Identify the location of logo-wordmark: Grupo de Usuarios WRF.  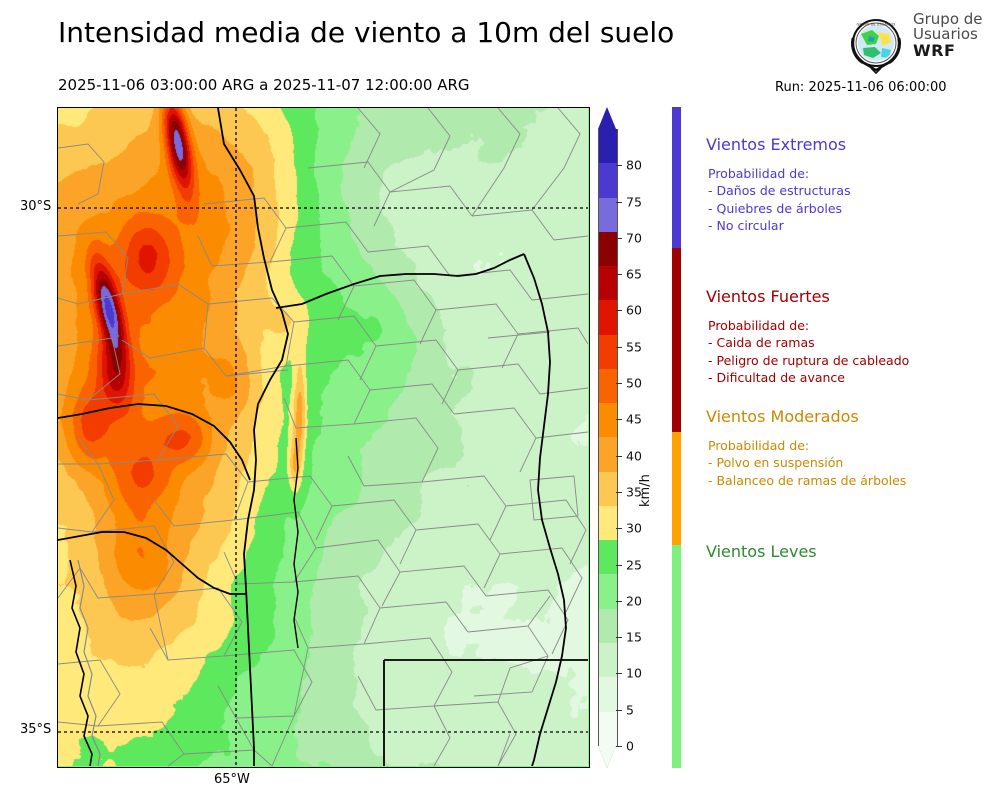
(948, 34).